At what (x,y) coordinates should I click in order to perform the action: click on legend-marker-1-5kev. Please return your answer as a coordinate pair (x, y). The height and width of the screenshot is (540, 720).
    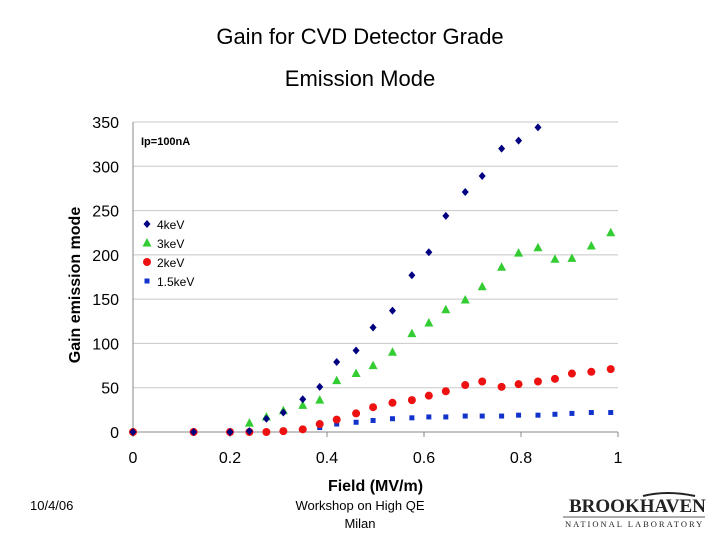
    Looking at the image, I should click on (147, 281).